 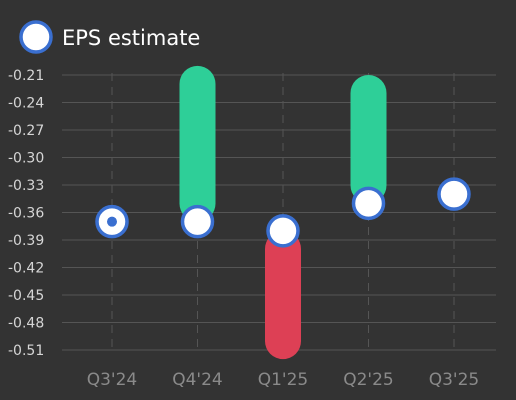 I want to click on legend: EPS estimate, so click(x=109, y=37).